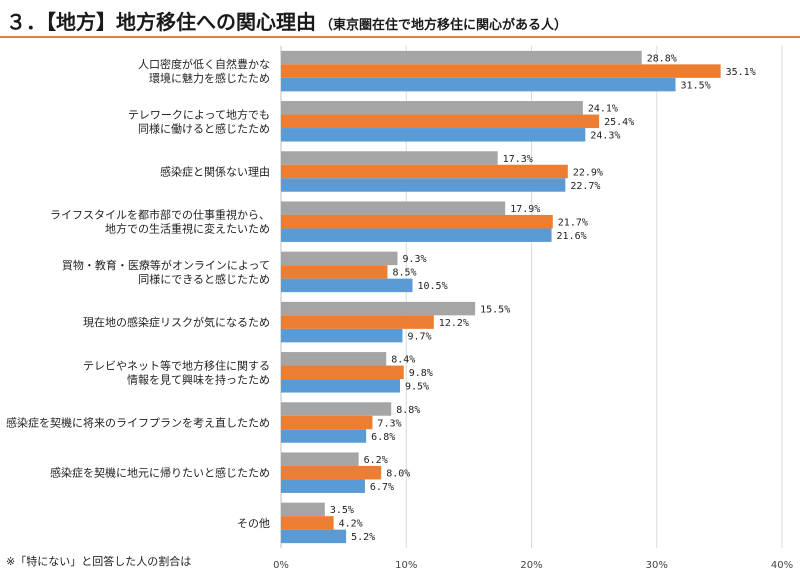  I want to click on x-tick-label: 40%, so click(782, 565).